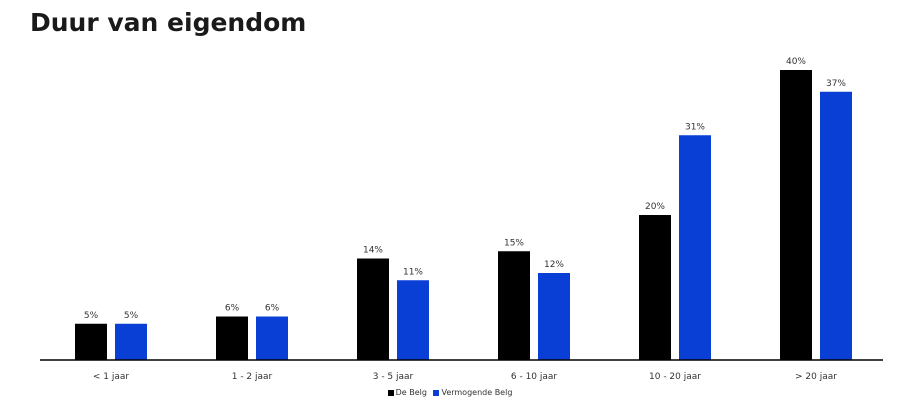  Describe the element at coordinates (477, 392) in the screenshot. I see `legend-label-vermogende-belg: Vermogende Belg` at that location.